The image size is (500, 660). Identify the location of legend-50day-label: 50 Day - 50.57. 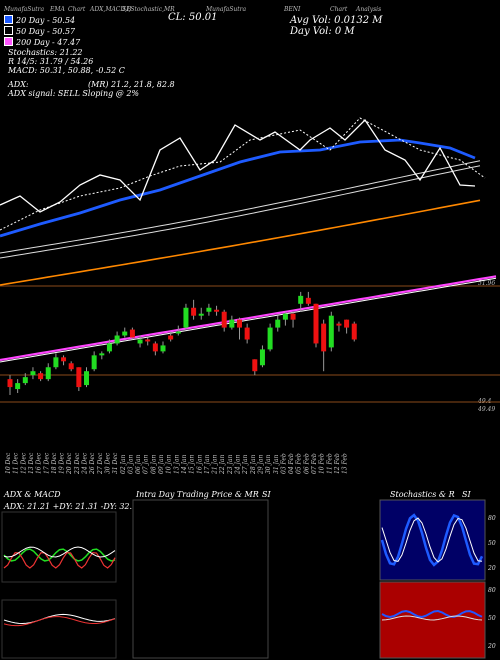
(46, 31).